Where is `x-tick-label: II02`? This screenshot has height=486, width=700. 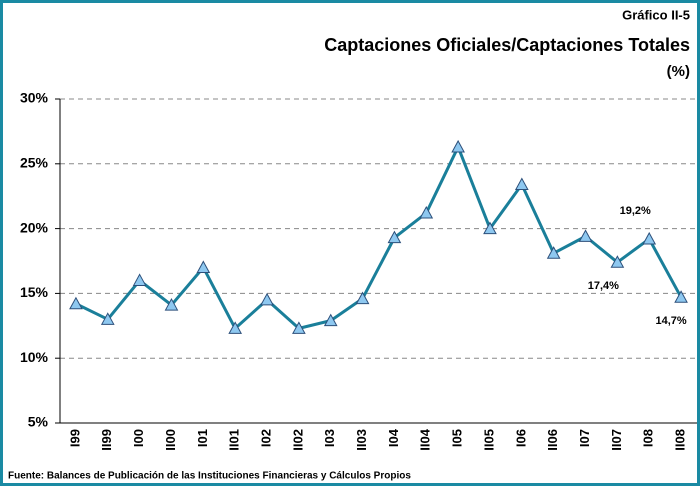 x-tick-label: II02 is located at coordinates (297, 440).